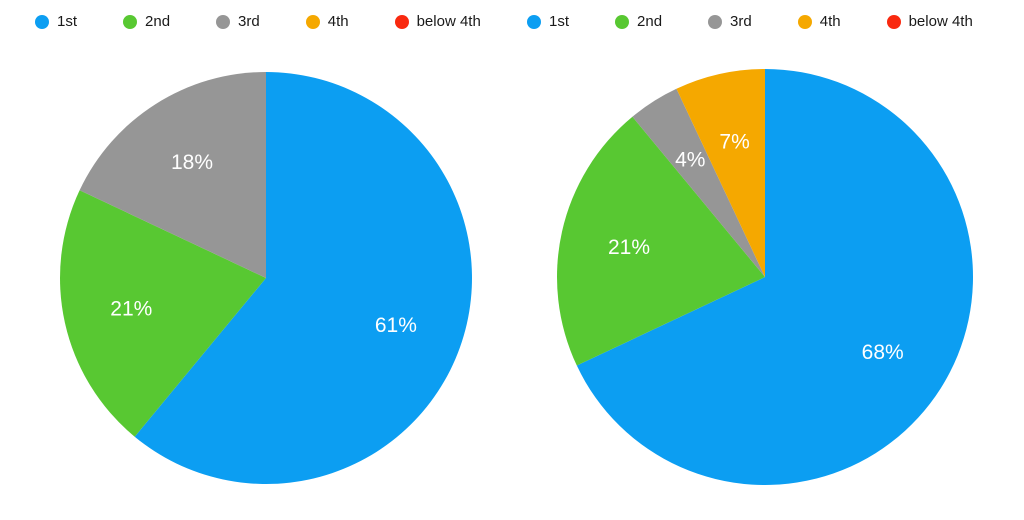  I want to click on legend-right: 1st 2nd 3rd 4th below 4th, so click(750, 21).